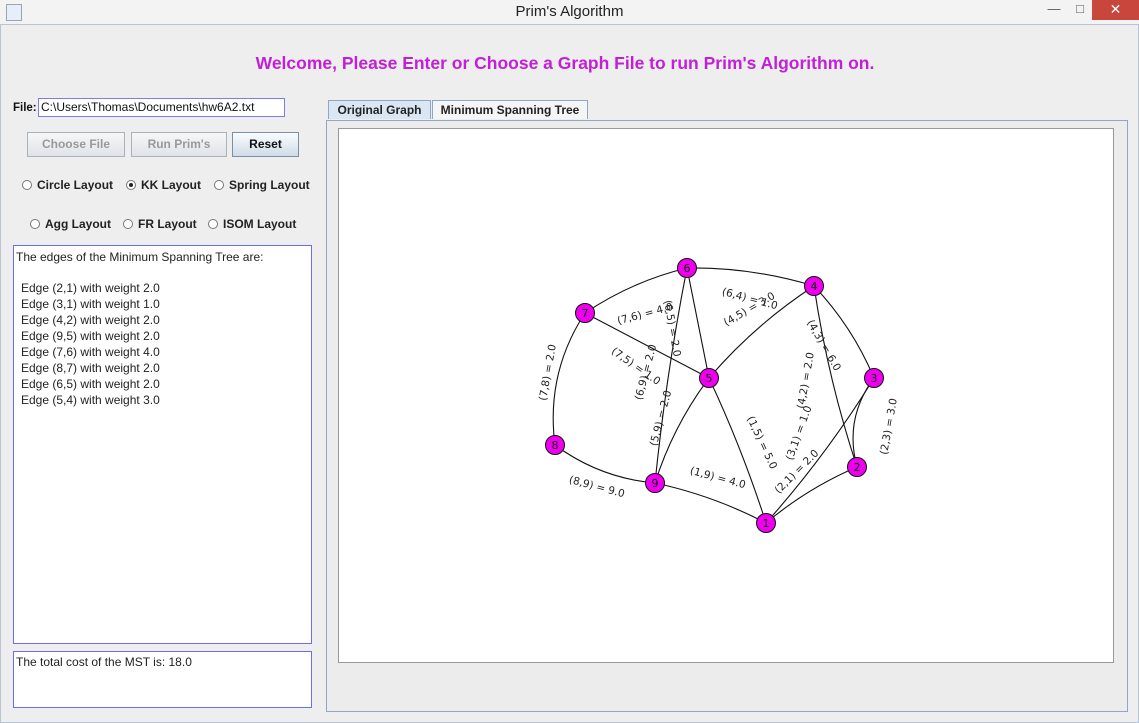 The width and height of the screenshot is (1139, 723). I want to click on graph-node-label: 2, so click(857, 467).